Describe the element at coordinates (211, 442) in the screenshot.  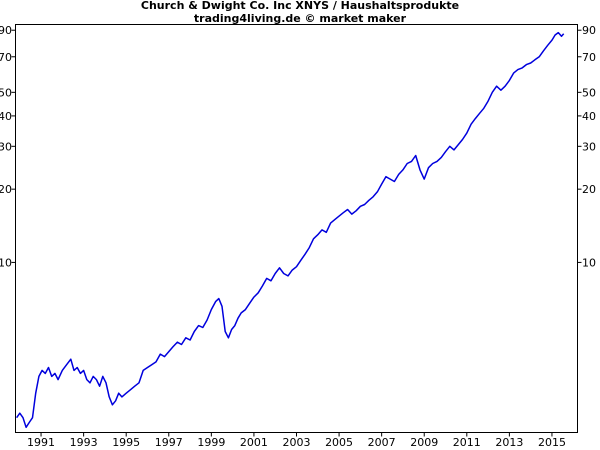
I see `x-tick-label: 1999` at that location.